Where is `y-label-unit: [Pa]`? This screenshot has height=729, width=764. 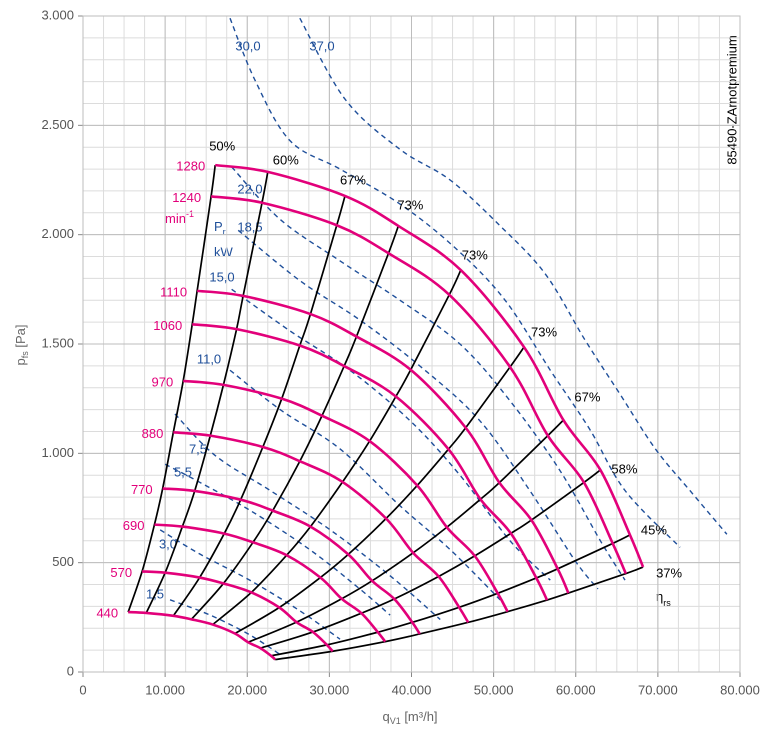
y-label-unit: [Pa] is located at coordinates (20, 338).